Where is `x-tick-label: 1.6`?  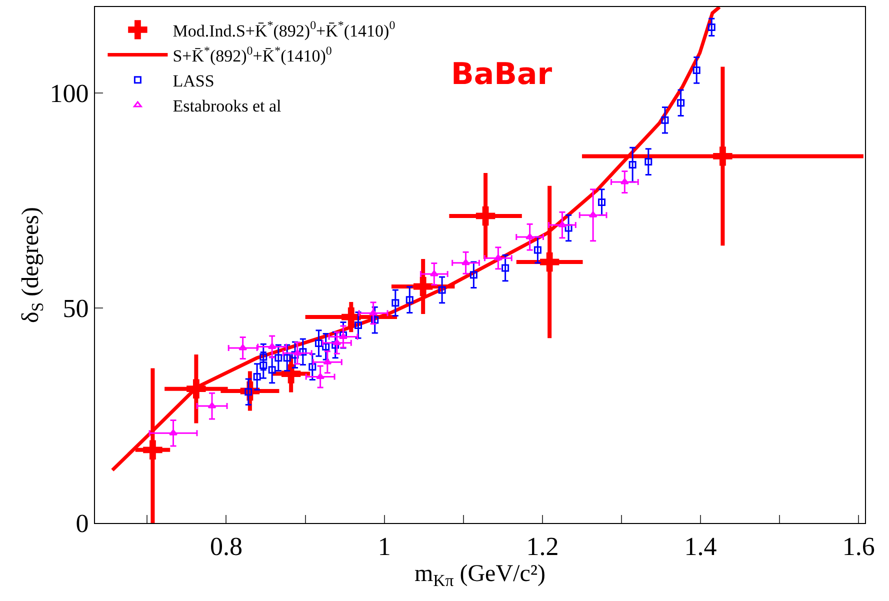
x-tick-label: 1.6 is located at coordinates (858, 547).